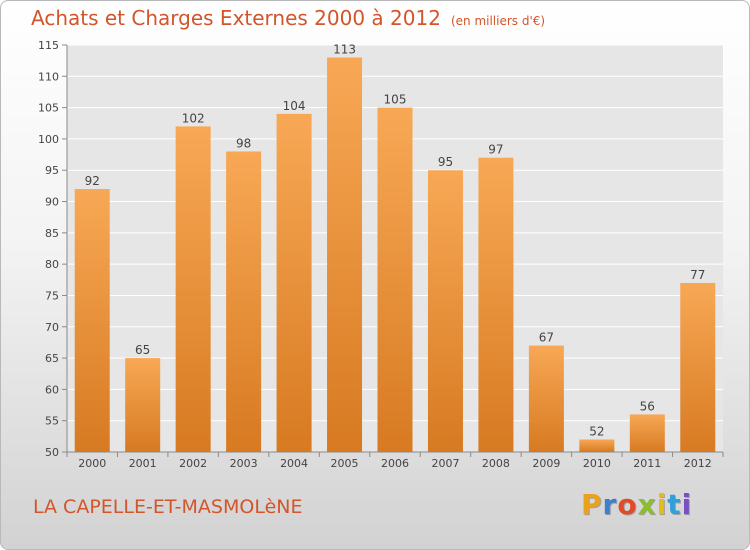  What do you see at coordinates (142, 350) in the screenshot?
I see `value-label-2001: 65` at bounding box center [142, 350].